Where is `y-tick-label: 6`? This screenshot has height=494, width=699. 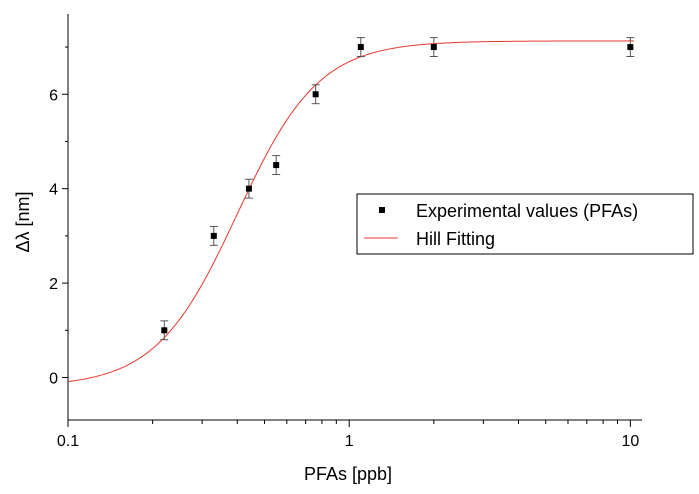
y-tick-label: 6 is located at coordinates (53, 95).